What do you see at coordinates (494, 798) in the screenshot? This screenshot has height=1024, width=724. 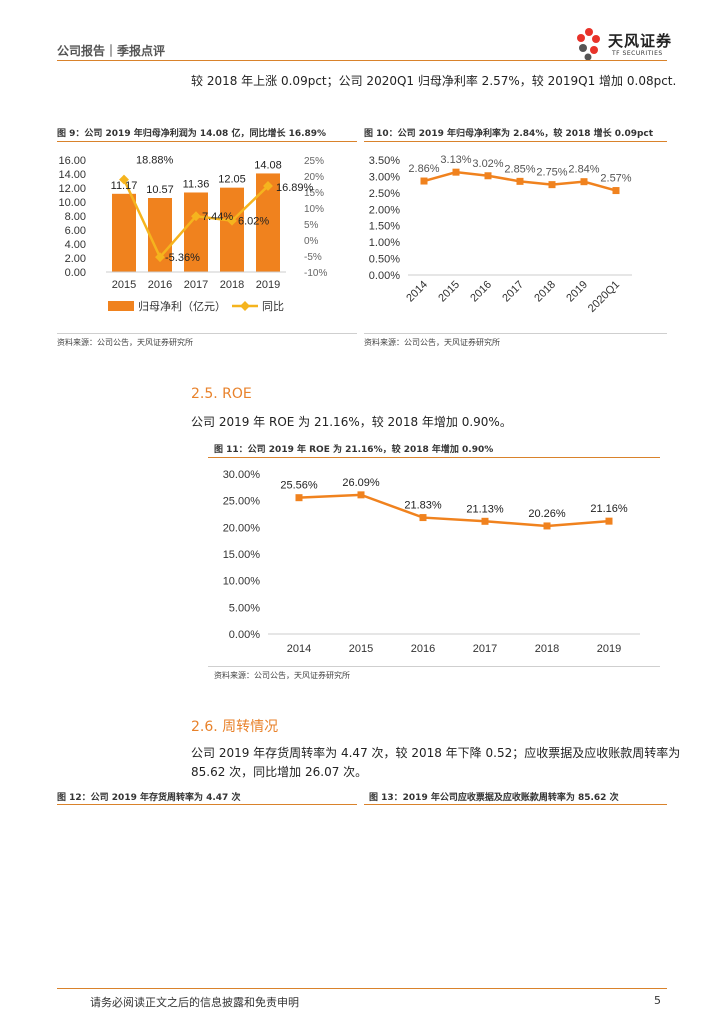 I see `figure-13-caption: 图 13：2019 年公司应收票据及应收账款周转率为 85.62 次` at bounding box center [494, 798].